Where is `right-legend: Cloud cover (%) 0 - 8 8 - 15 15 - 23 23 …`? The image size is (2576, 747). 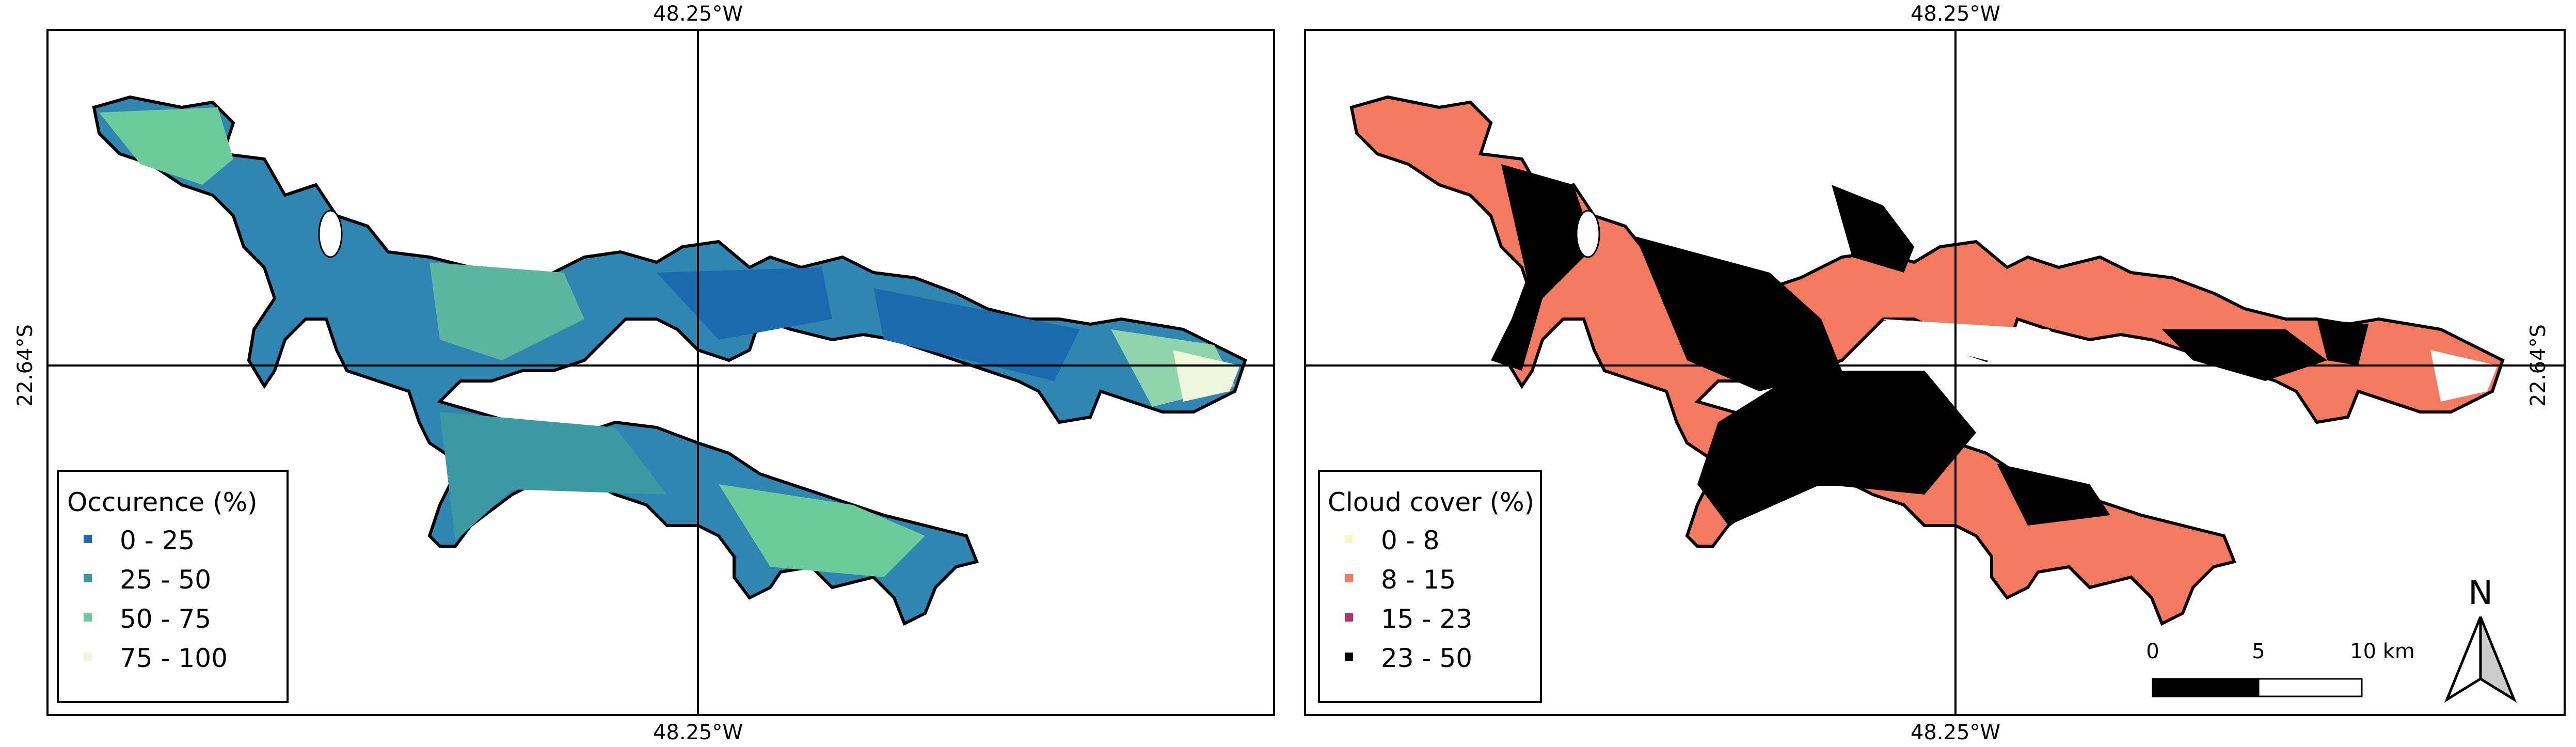 right-legend: Cloud cover (%) 0 - 8 8 - 15 15 - 23 23 … is located at coordinates (1430, 586).